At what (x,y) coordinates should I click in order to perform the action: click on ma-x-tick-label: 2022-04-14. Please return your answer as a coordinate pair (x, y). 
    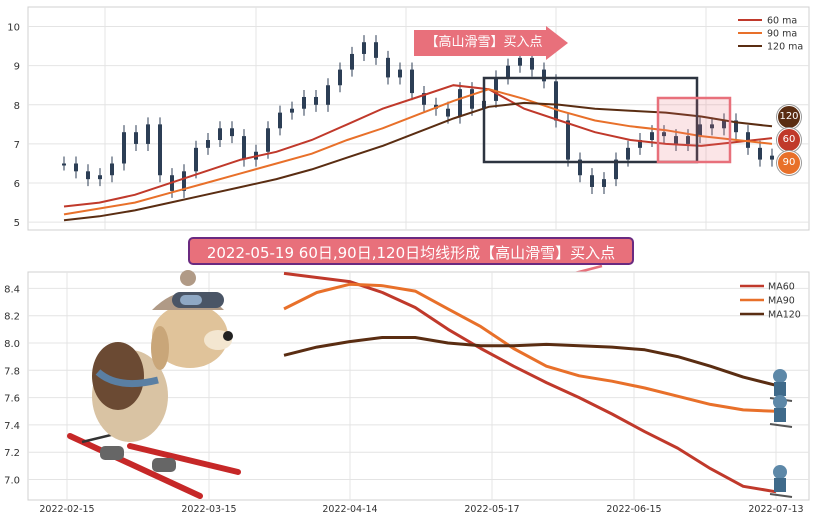
    Looking at the image, I should click on (349, 509).